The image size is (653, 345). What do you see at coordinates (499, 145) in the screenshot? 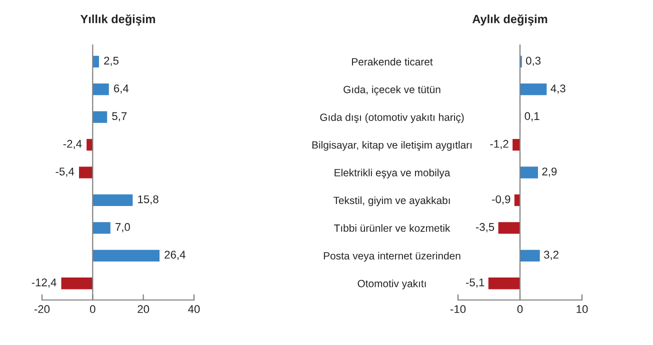
I see `data-label: -1,2` at bounding box center [499, 145].